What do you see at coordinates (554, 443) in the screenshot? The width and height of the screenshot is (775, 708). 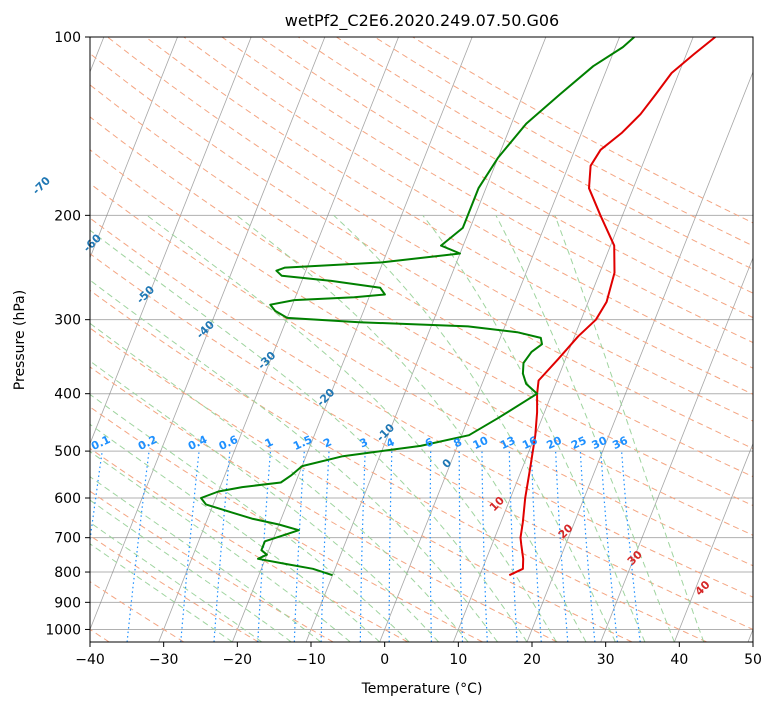 I see `mixing-ratio-label: 20` at bounding box center [554, 443].